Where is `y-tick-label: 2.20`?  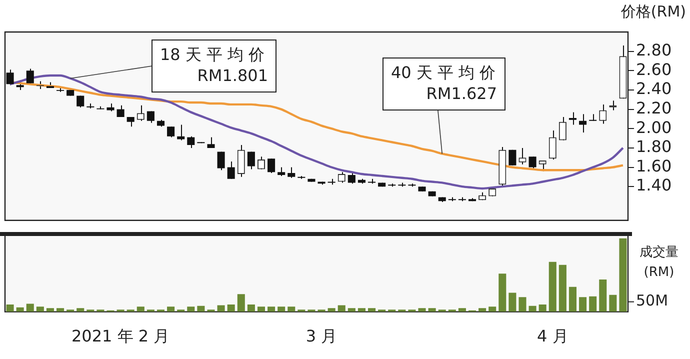 y-tick-label: 2.20 is located at coordinates (654, 108).